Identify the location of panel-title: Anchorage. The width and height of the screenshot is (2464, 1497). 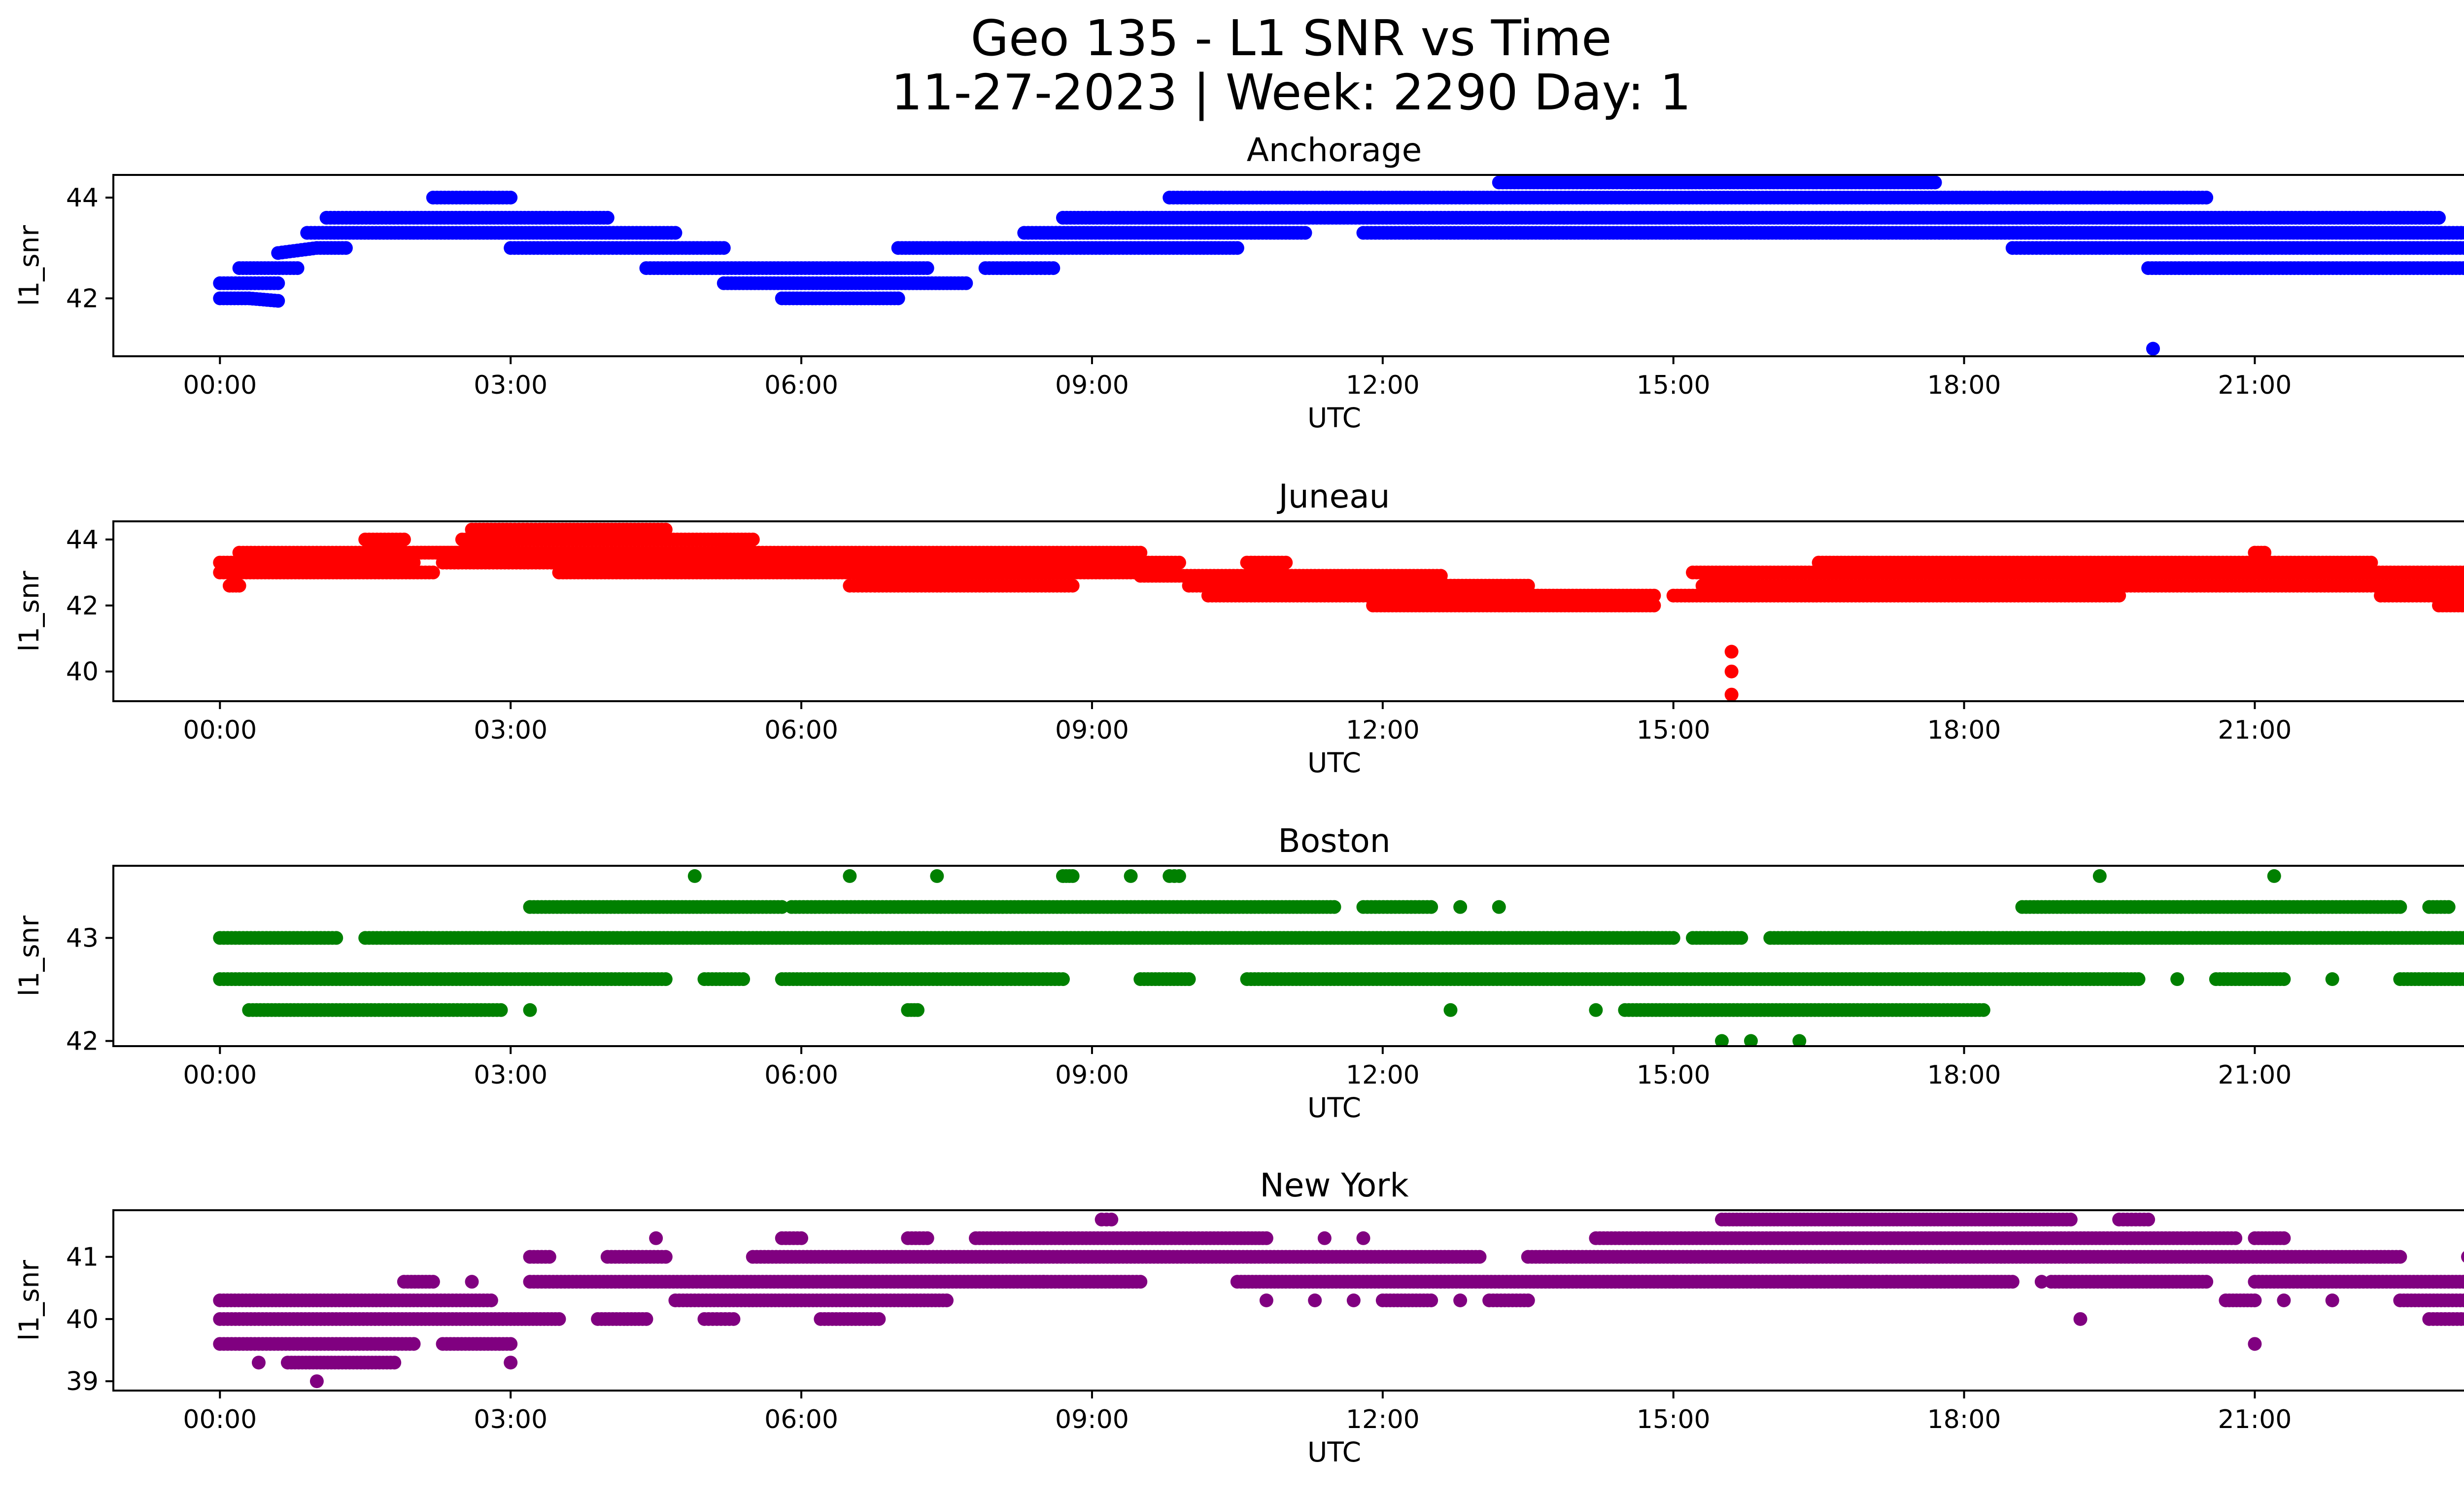
(1334, 150).